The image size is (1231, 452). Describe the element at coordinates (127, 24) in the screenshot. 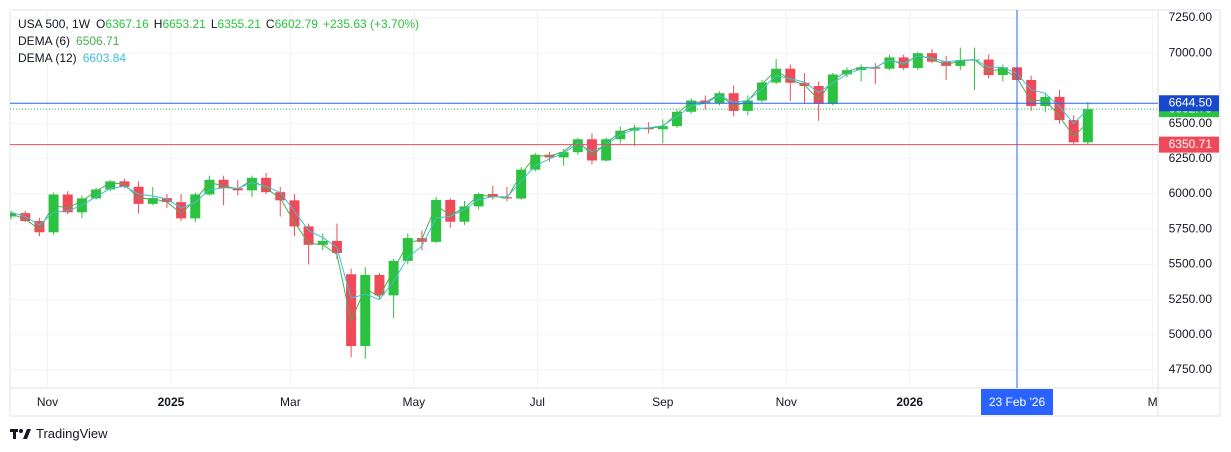

I see `ohlc-value: 6367.16` at that location.